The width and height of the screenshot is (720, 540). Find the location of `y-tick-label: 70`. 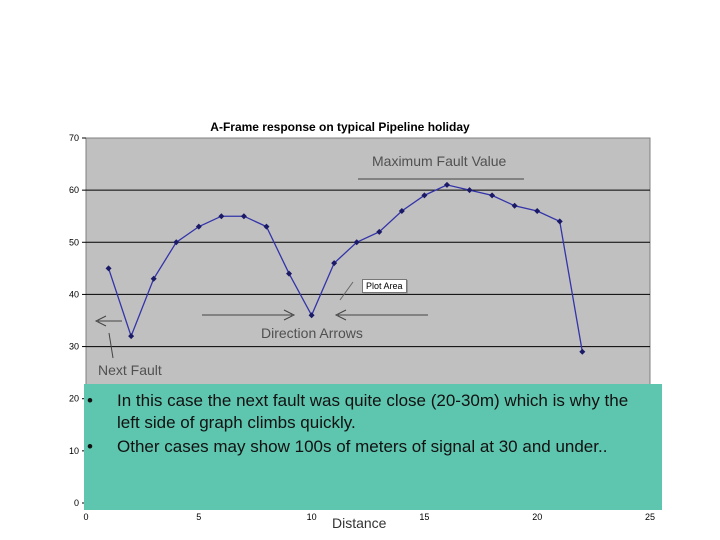

y-tick-label: 70 is located at coordinates (74, 138).